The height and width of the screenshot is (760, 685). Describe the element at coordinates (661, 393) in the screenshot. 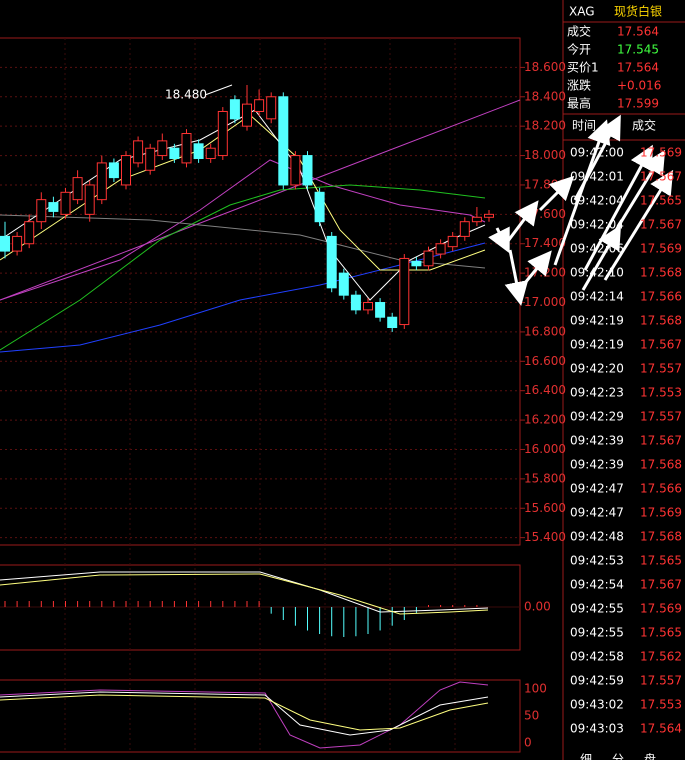

I see `trade-price: 17.553` at that location.